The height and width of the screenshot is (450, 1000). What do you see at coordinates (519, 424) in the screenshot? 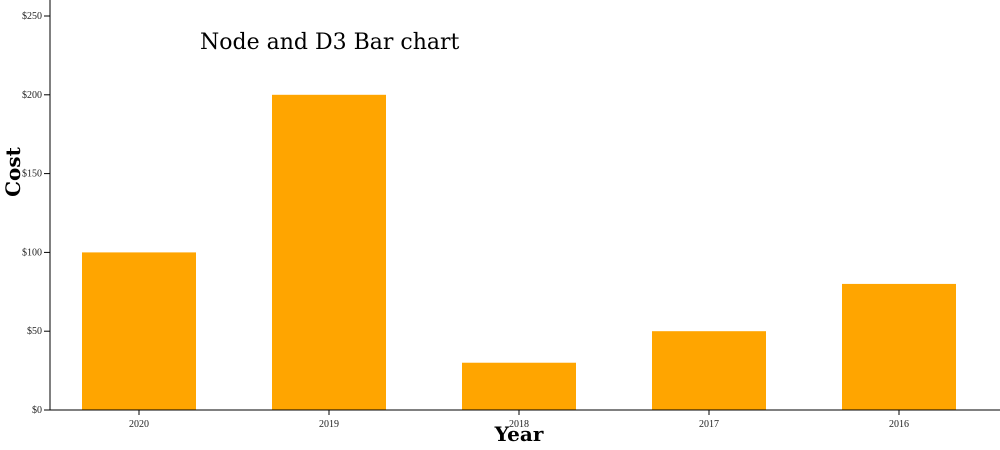
I see `x-tick-label-2018: 2018` at bounding box center [519, 424].